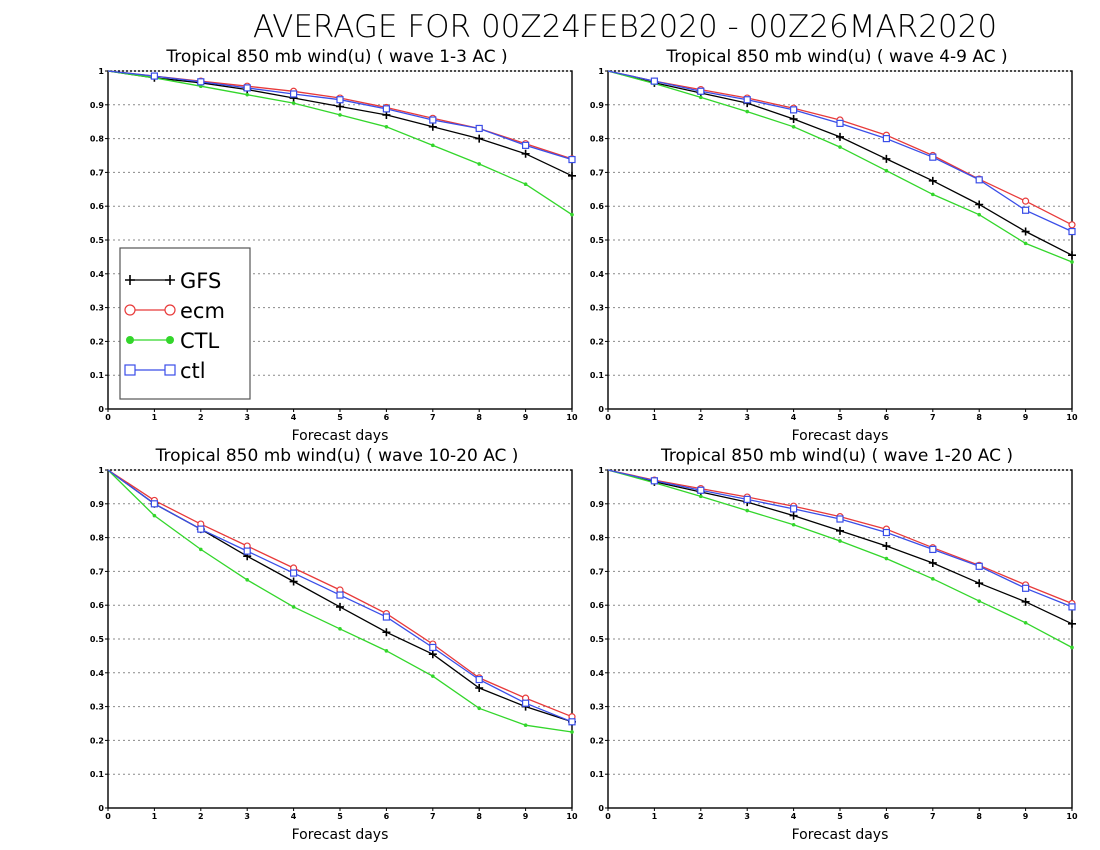 The image size is (1100, 850). Describe the element at coordinates (174, 311) in the screenshot. I see `legend-entry-ecm: ecm` at that location.